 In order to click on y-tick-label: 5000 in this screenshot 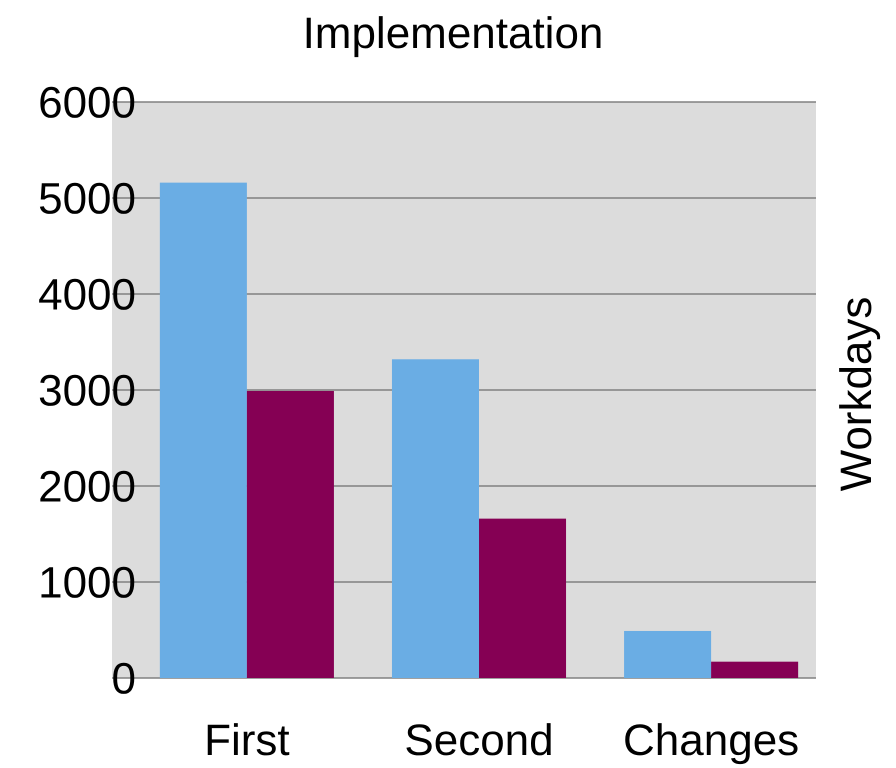, I will do `click(87, 199)`.